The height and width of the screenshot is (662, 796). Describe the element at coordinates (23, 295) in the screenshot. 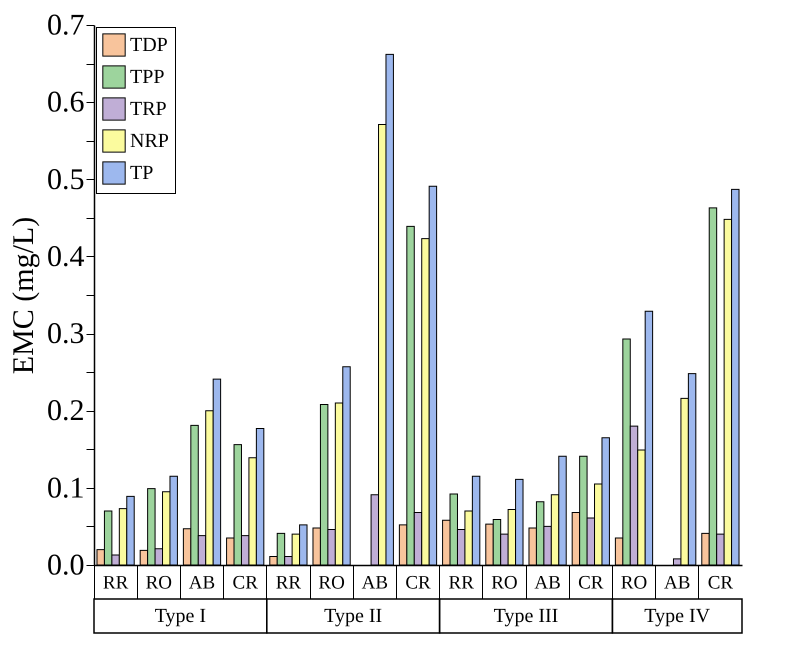

I see `y-axis-title: EMC (mg/L)` at that location.